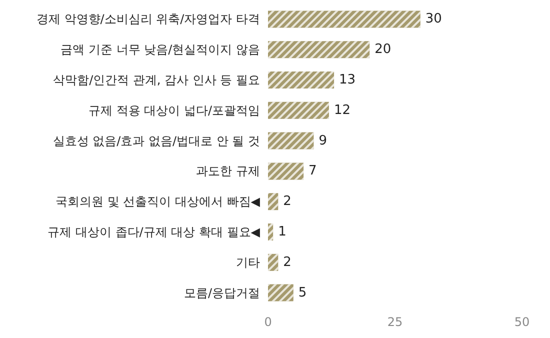 This screenshot has width=550, height=338. Describe the element at coordinates (158, 201) in the screenshot. I see `y-tick-label: 국회의원 및 선출직이 대상에서 빠짐◀` at that location.